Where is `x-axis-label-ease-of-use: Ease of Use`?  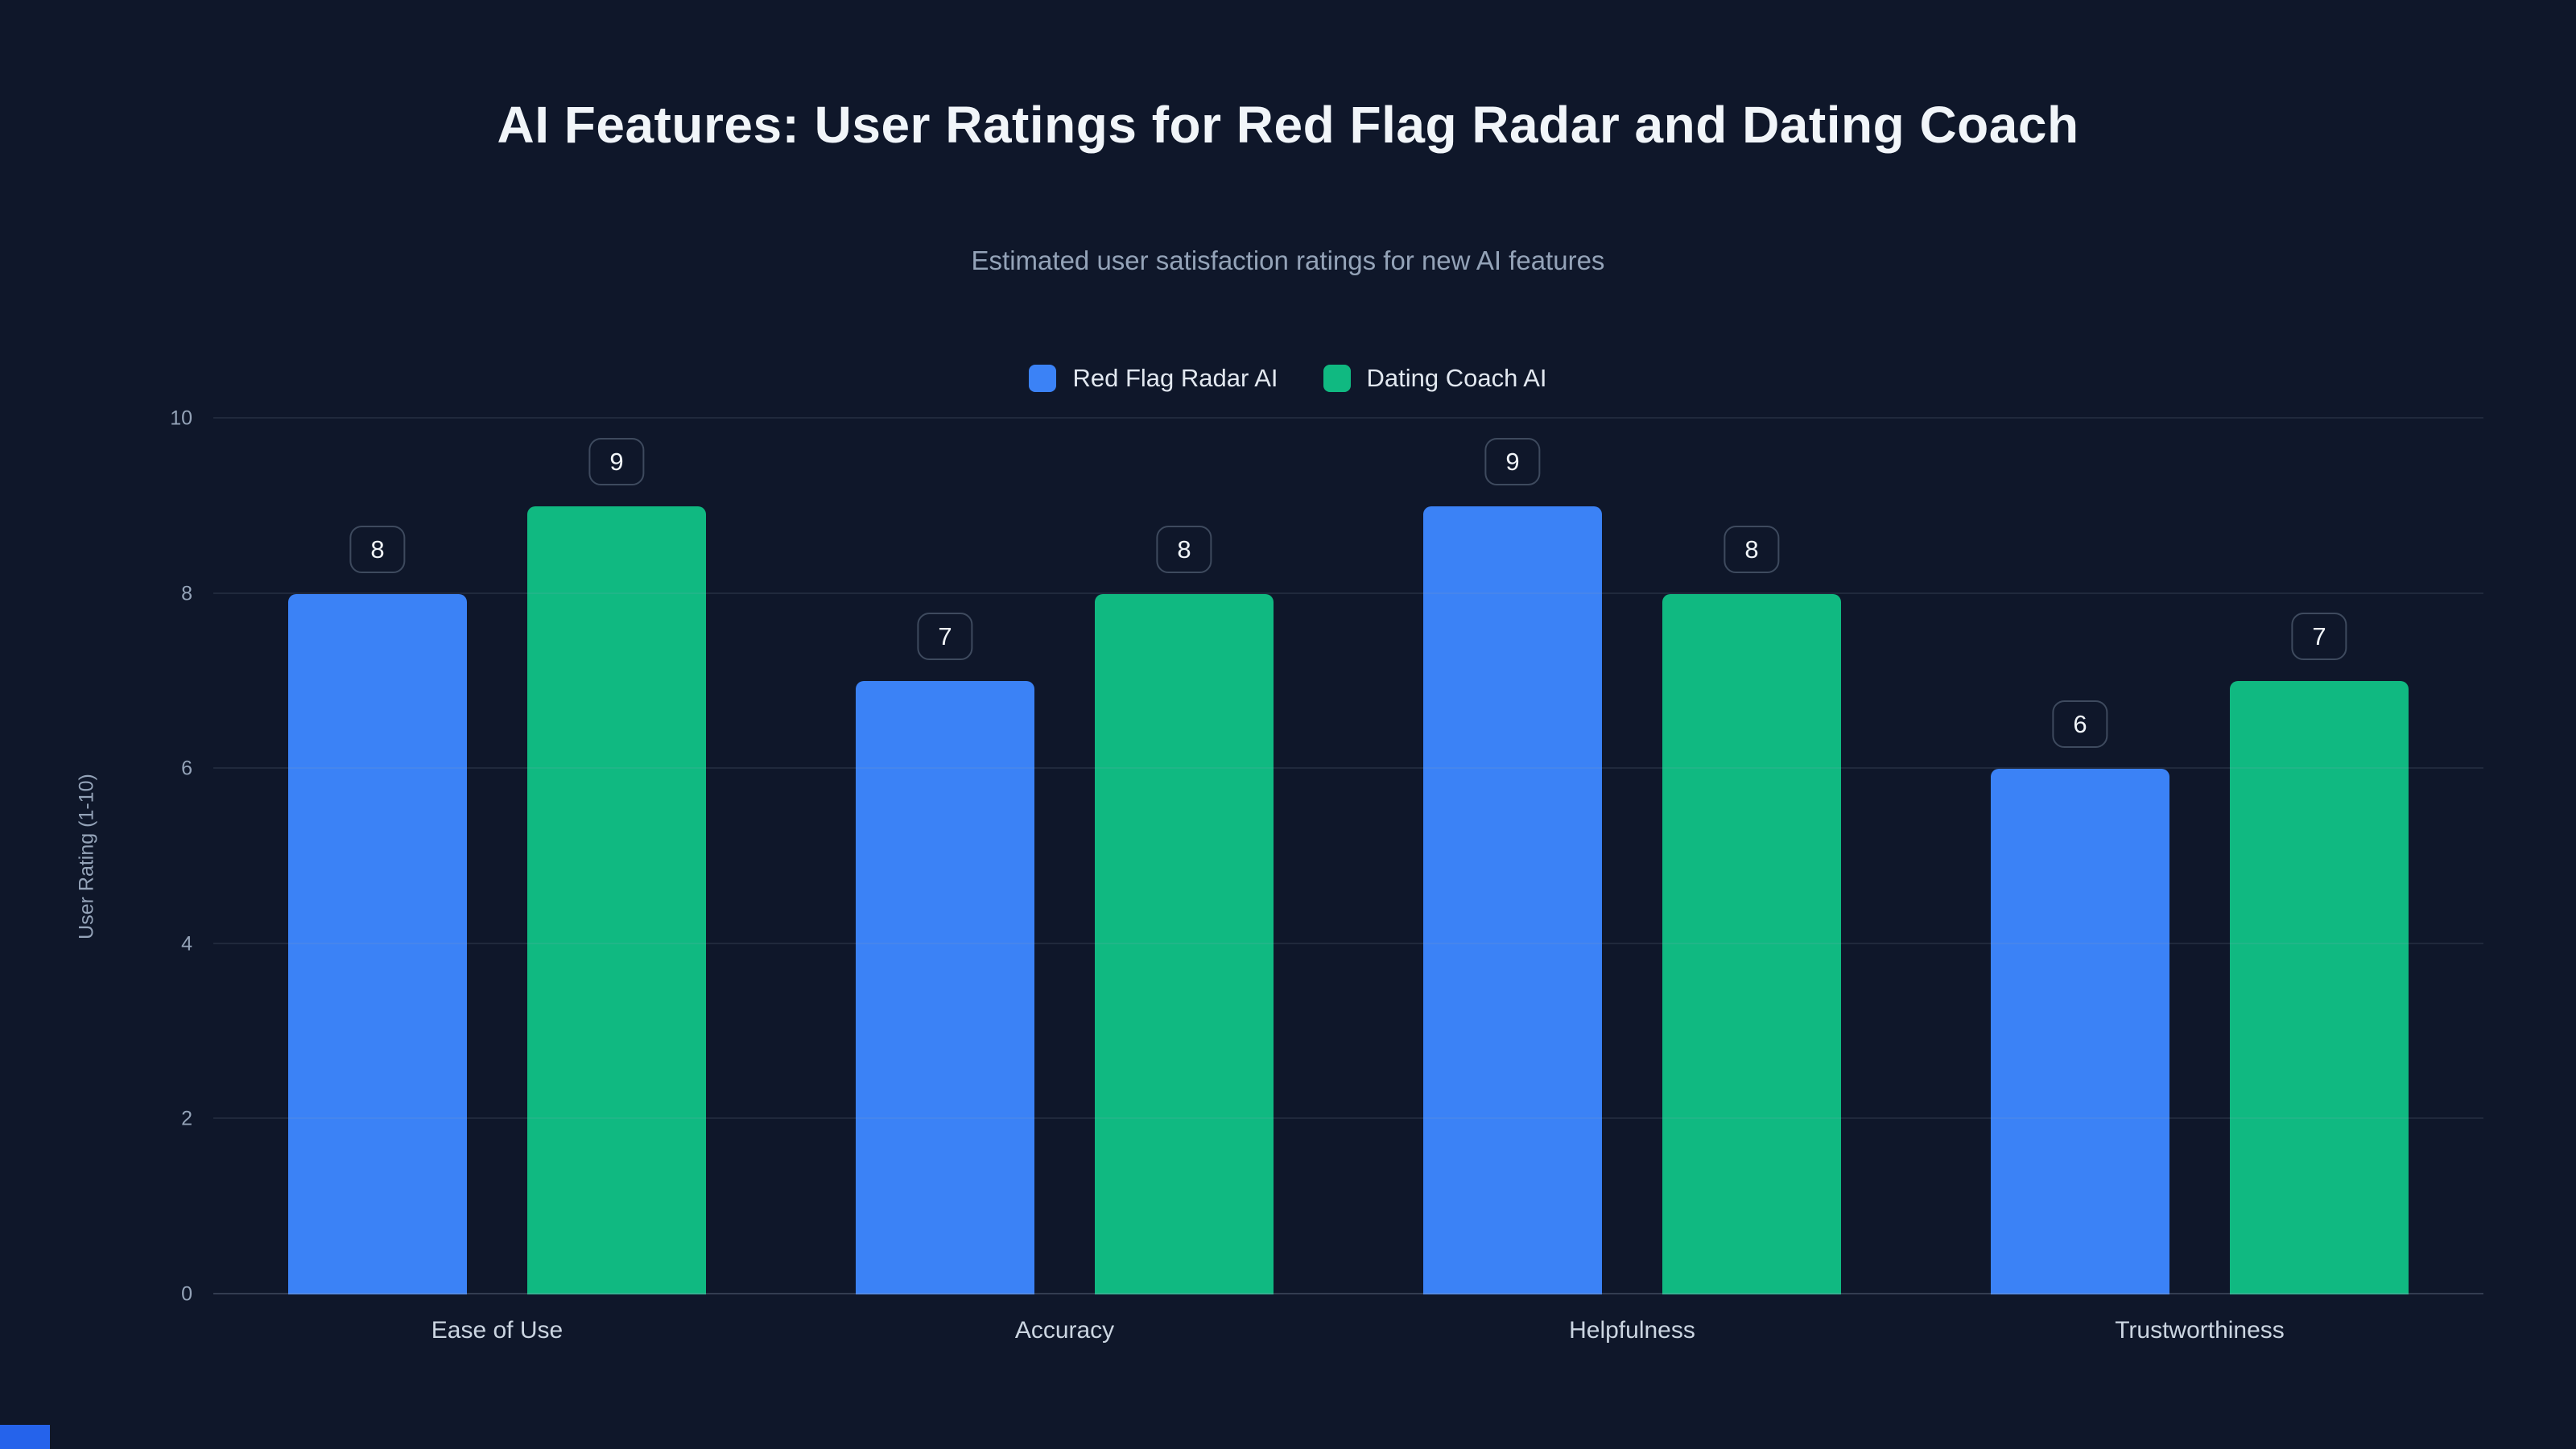 x-axis-label-ease-of-use: Ease of Use is located at coordinates (497, 1330).